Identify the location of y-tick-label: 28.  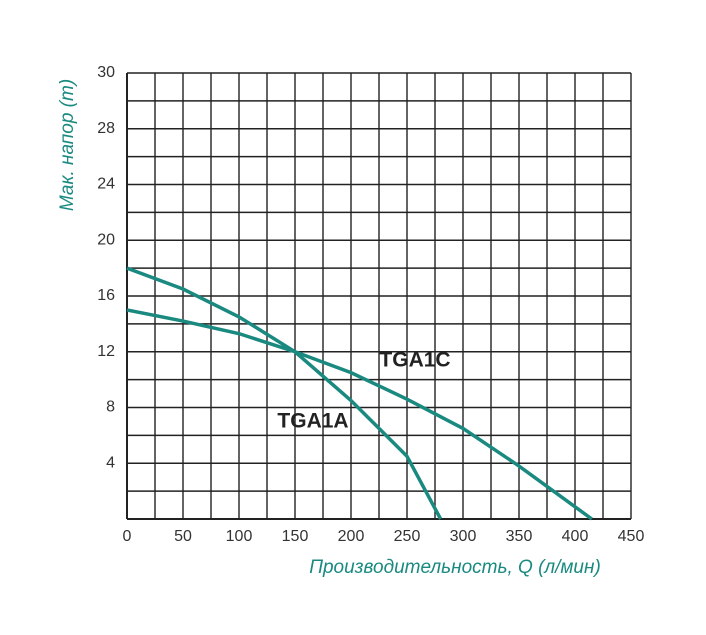
(106, 128).